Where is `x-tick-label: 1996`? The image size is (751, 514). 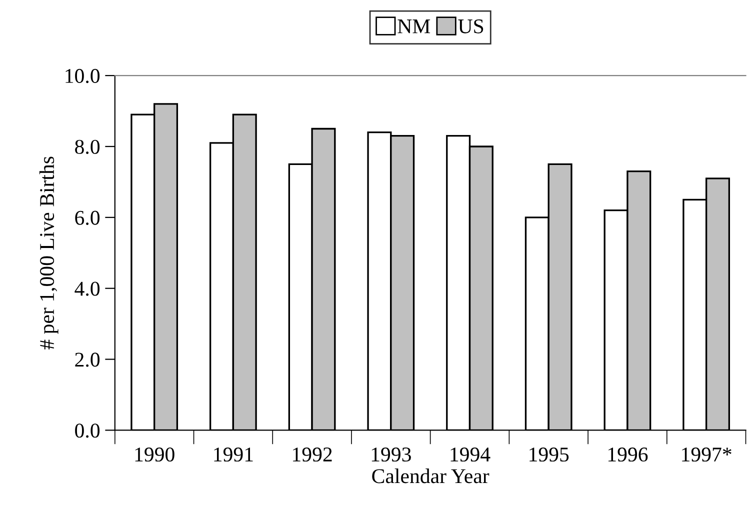 x-tick-label: 1996 is located at coordinates (628, 455).